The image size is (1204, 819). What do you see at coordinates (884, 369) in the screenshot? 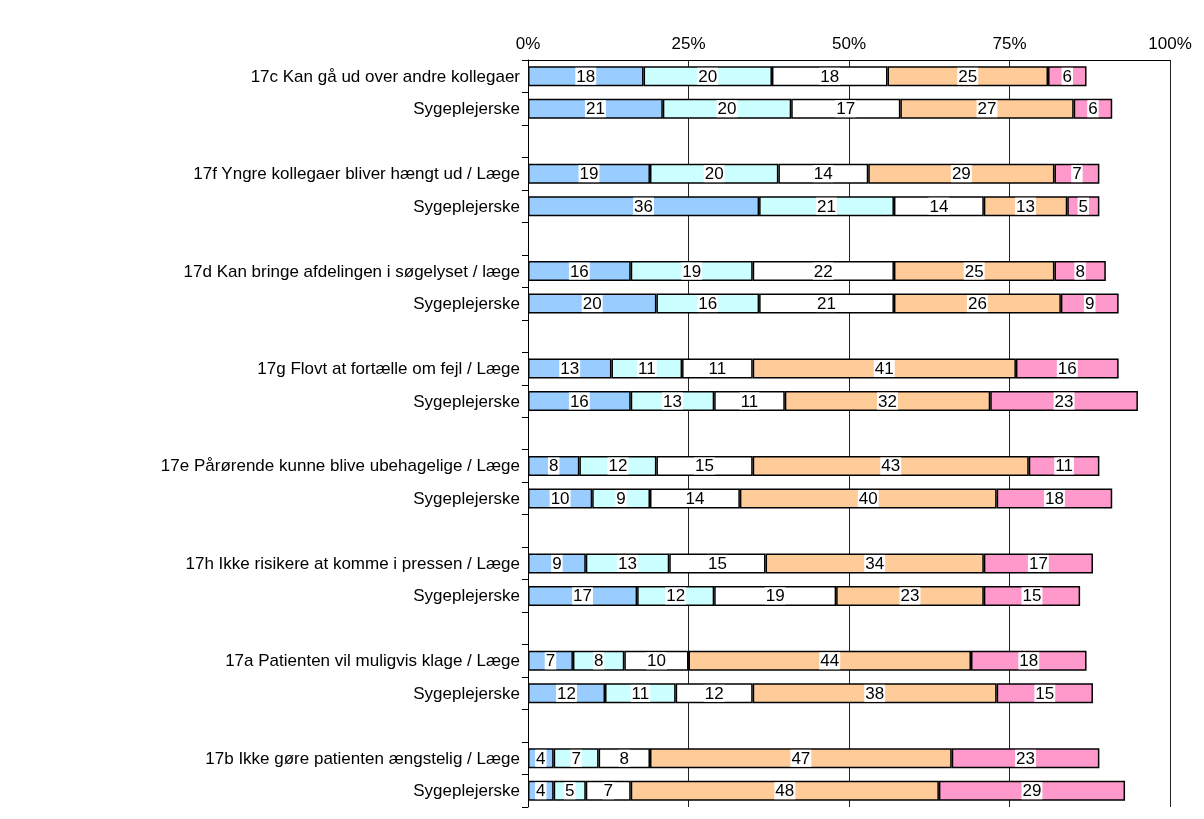
I see `data-label: 41` at bounding box center [884, 369].